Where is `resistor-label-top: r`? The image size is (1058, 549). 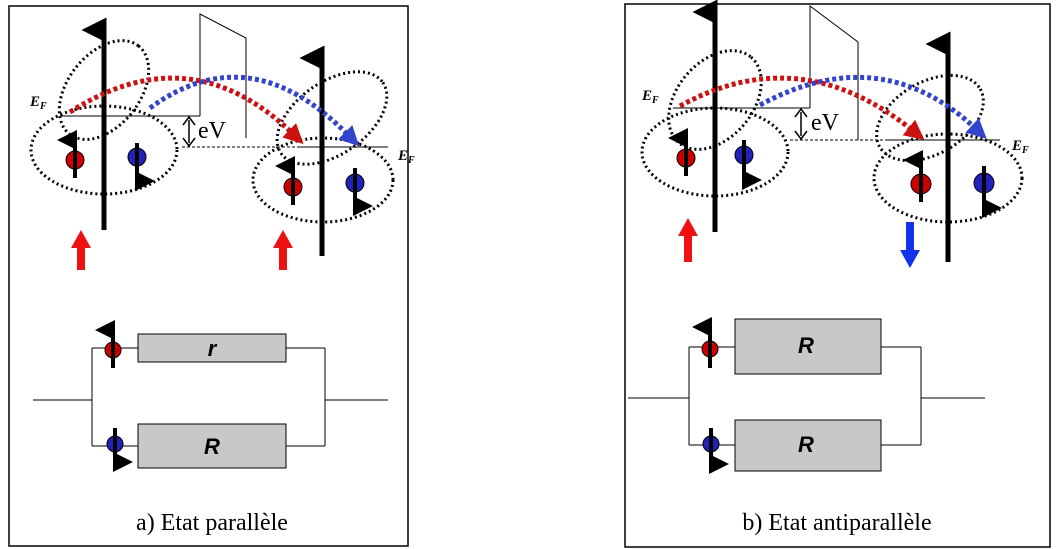
resistor-label-top: r is located at coordinates (213, 348).